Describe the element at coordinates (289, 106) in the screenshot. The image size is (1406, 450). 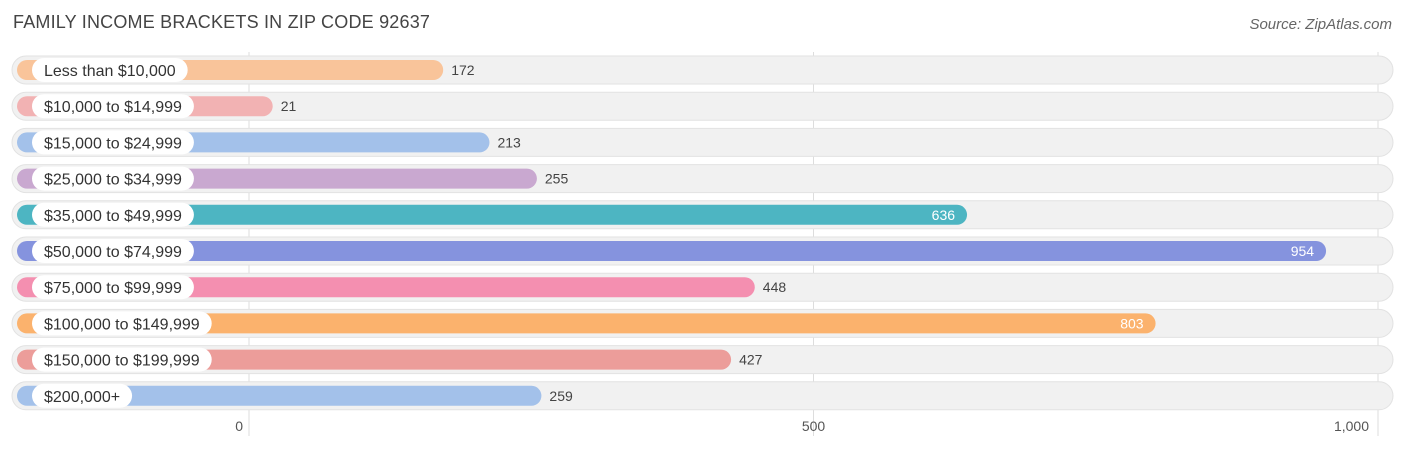
I see `value-label: 21` at that location.